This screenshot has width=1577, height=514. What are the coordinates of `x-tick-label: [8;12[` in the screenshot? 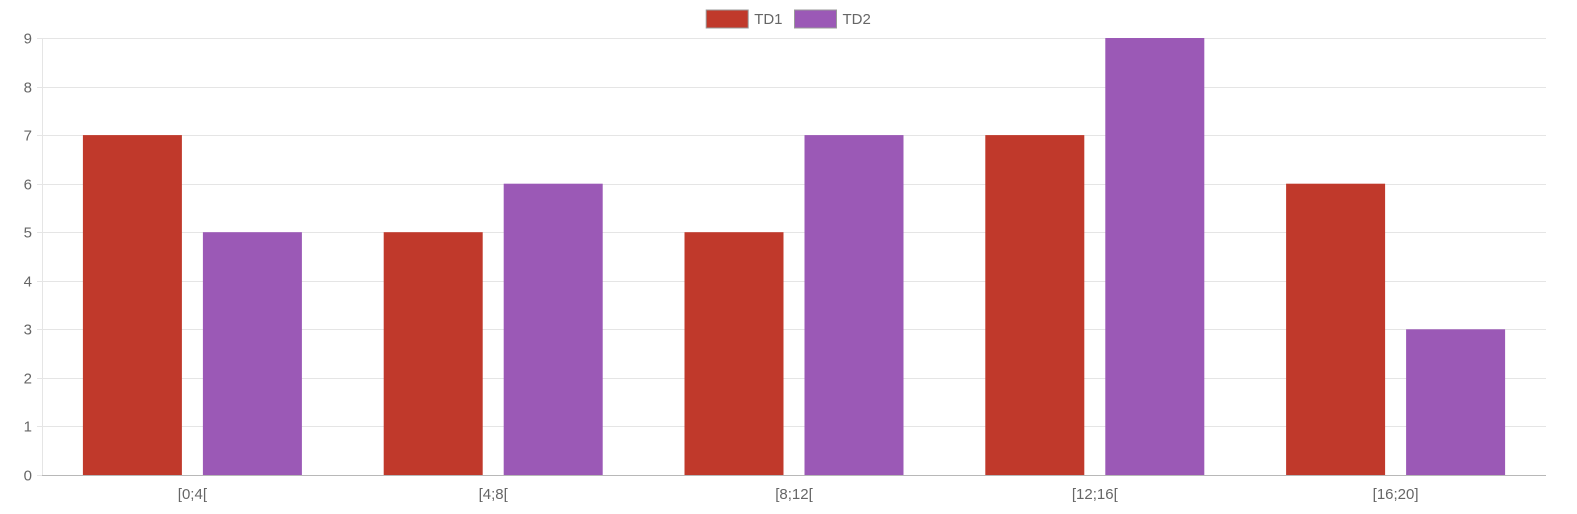 It's located at (794, 494).